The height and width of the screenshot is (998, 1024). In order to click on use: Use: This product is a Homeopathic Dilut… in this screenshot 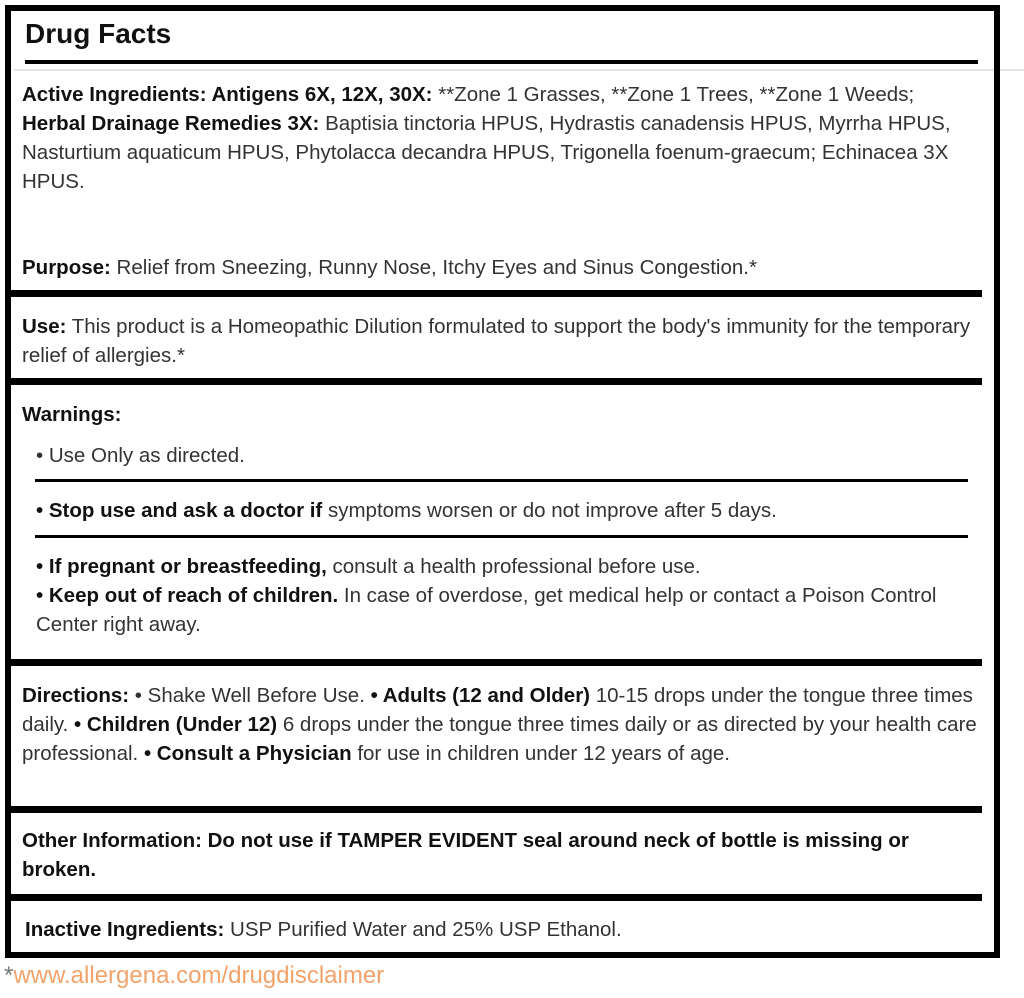, I will do `click(502, 341)`.